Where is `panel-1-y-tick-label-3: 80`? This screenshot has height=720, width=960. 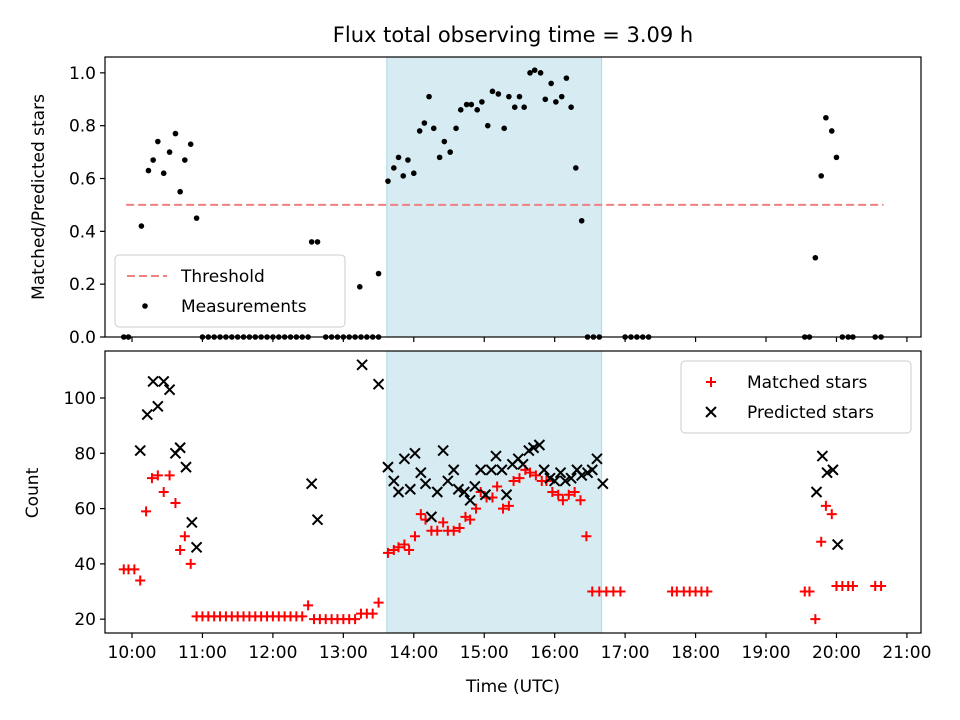 panel-1-y-tick-label-3: 80 is located at coordinates (85, 454).